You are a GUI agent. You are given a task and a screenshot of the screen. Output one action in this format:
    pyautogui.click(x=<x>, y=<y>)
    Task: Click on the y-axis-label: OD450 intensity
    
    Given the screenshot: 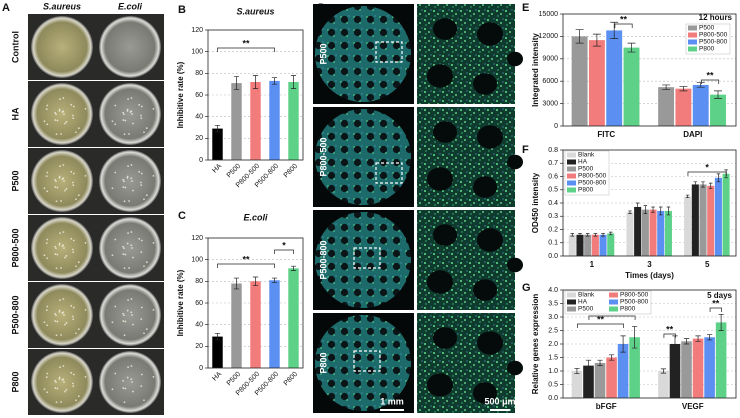 What is the action you would take?
    pyautogui.click(x=535, y=202)
    